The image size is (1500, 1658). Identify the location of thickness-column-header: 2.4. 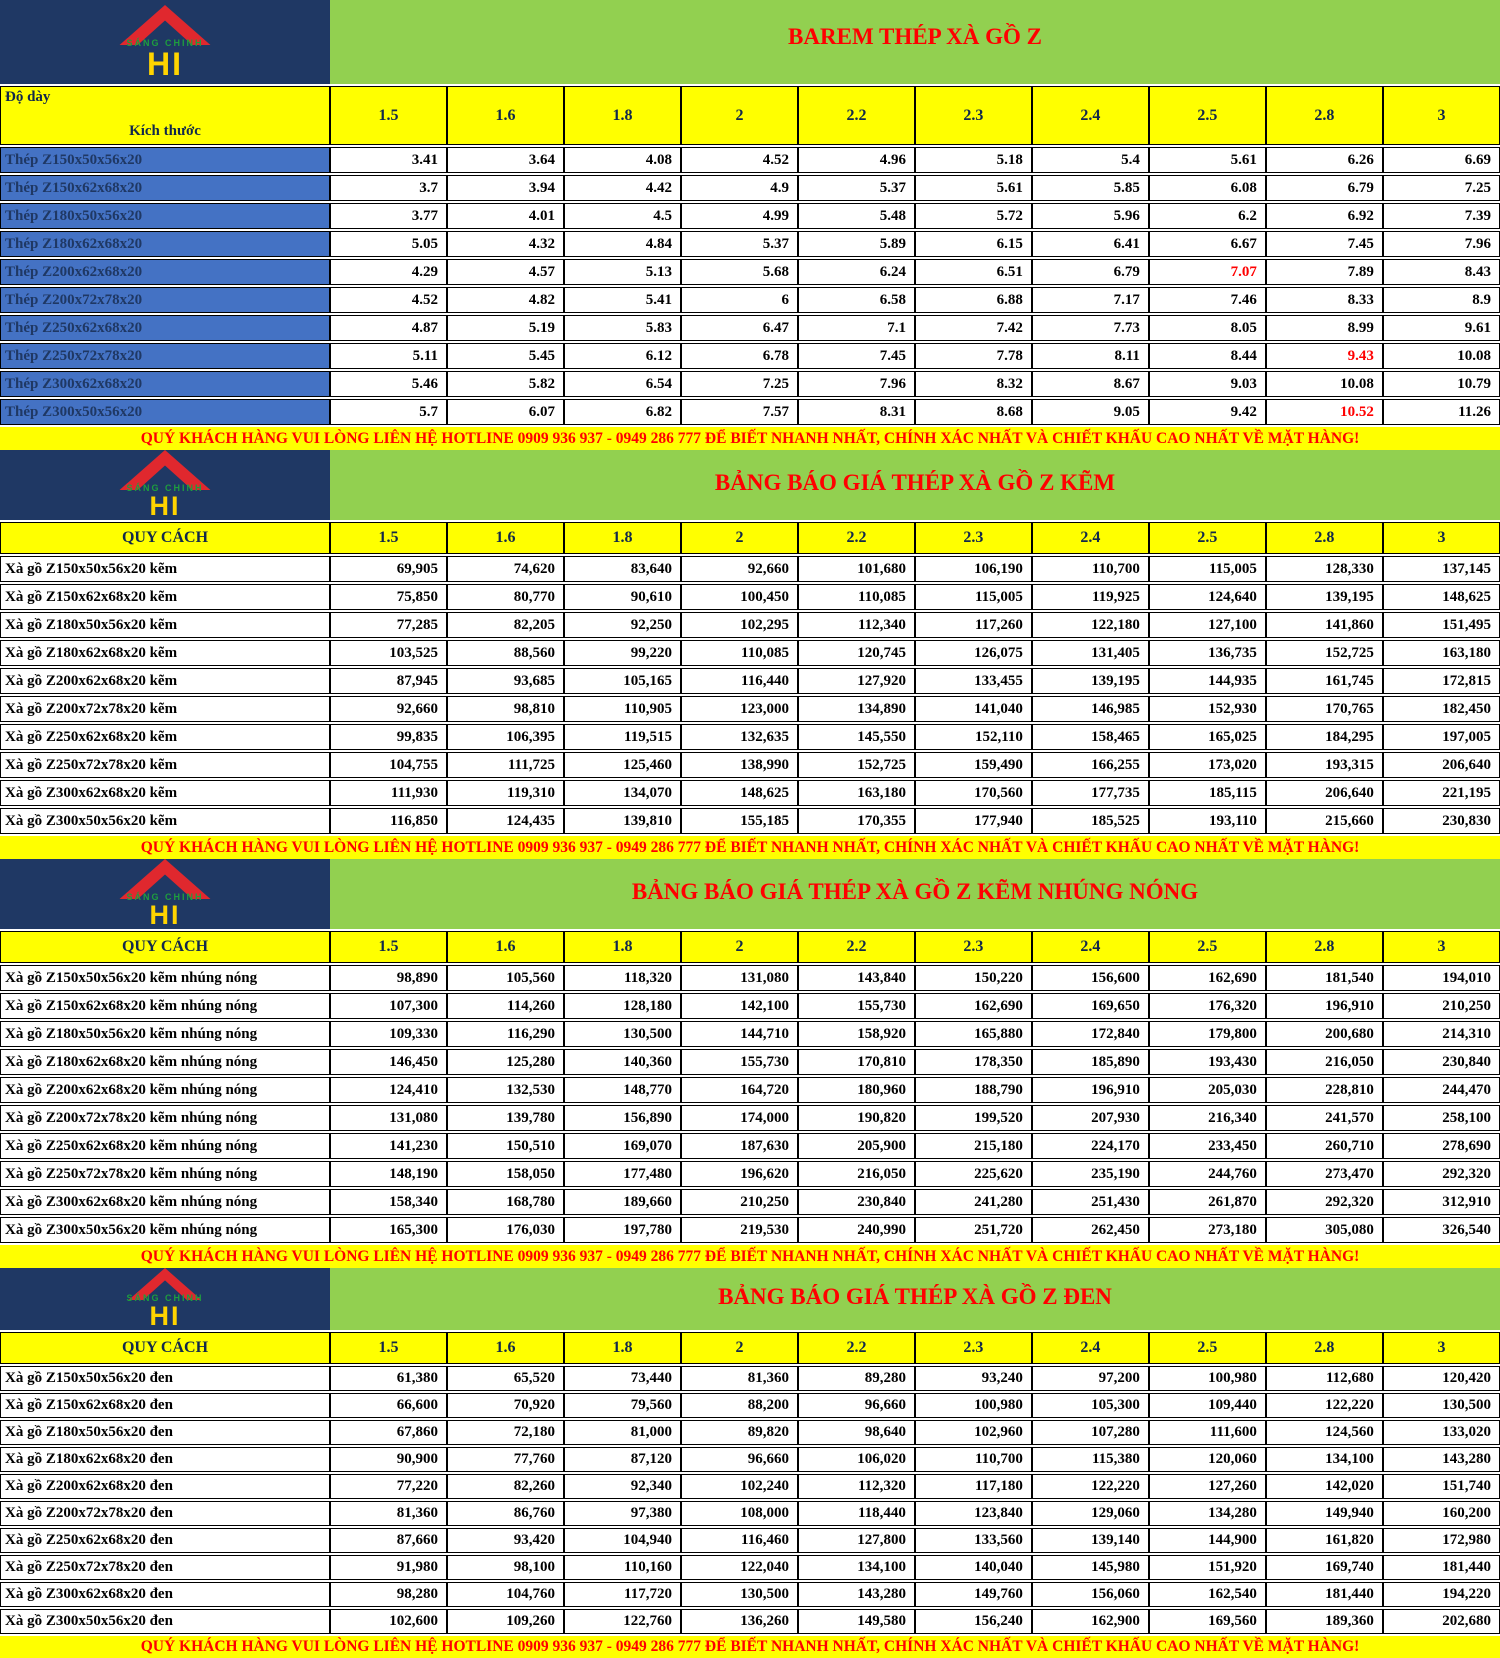
(1090, 1348).